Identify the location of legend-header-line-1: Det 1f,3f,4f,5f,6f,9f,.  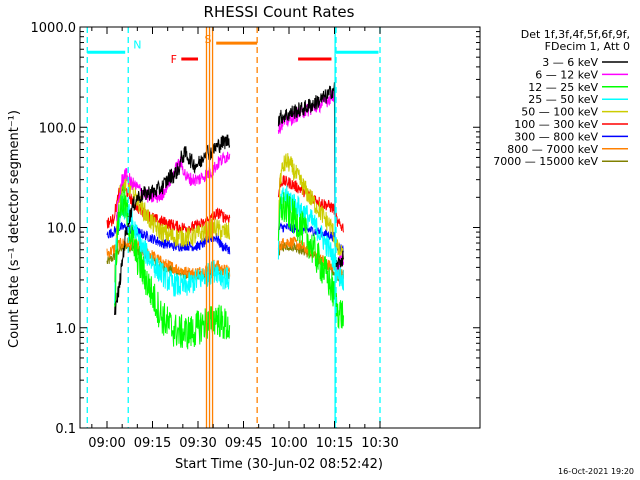
(575, 34).